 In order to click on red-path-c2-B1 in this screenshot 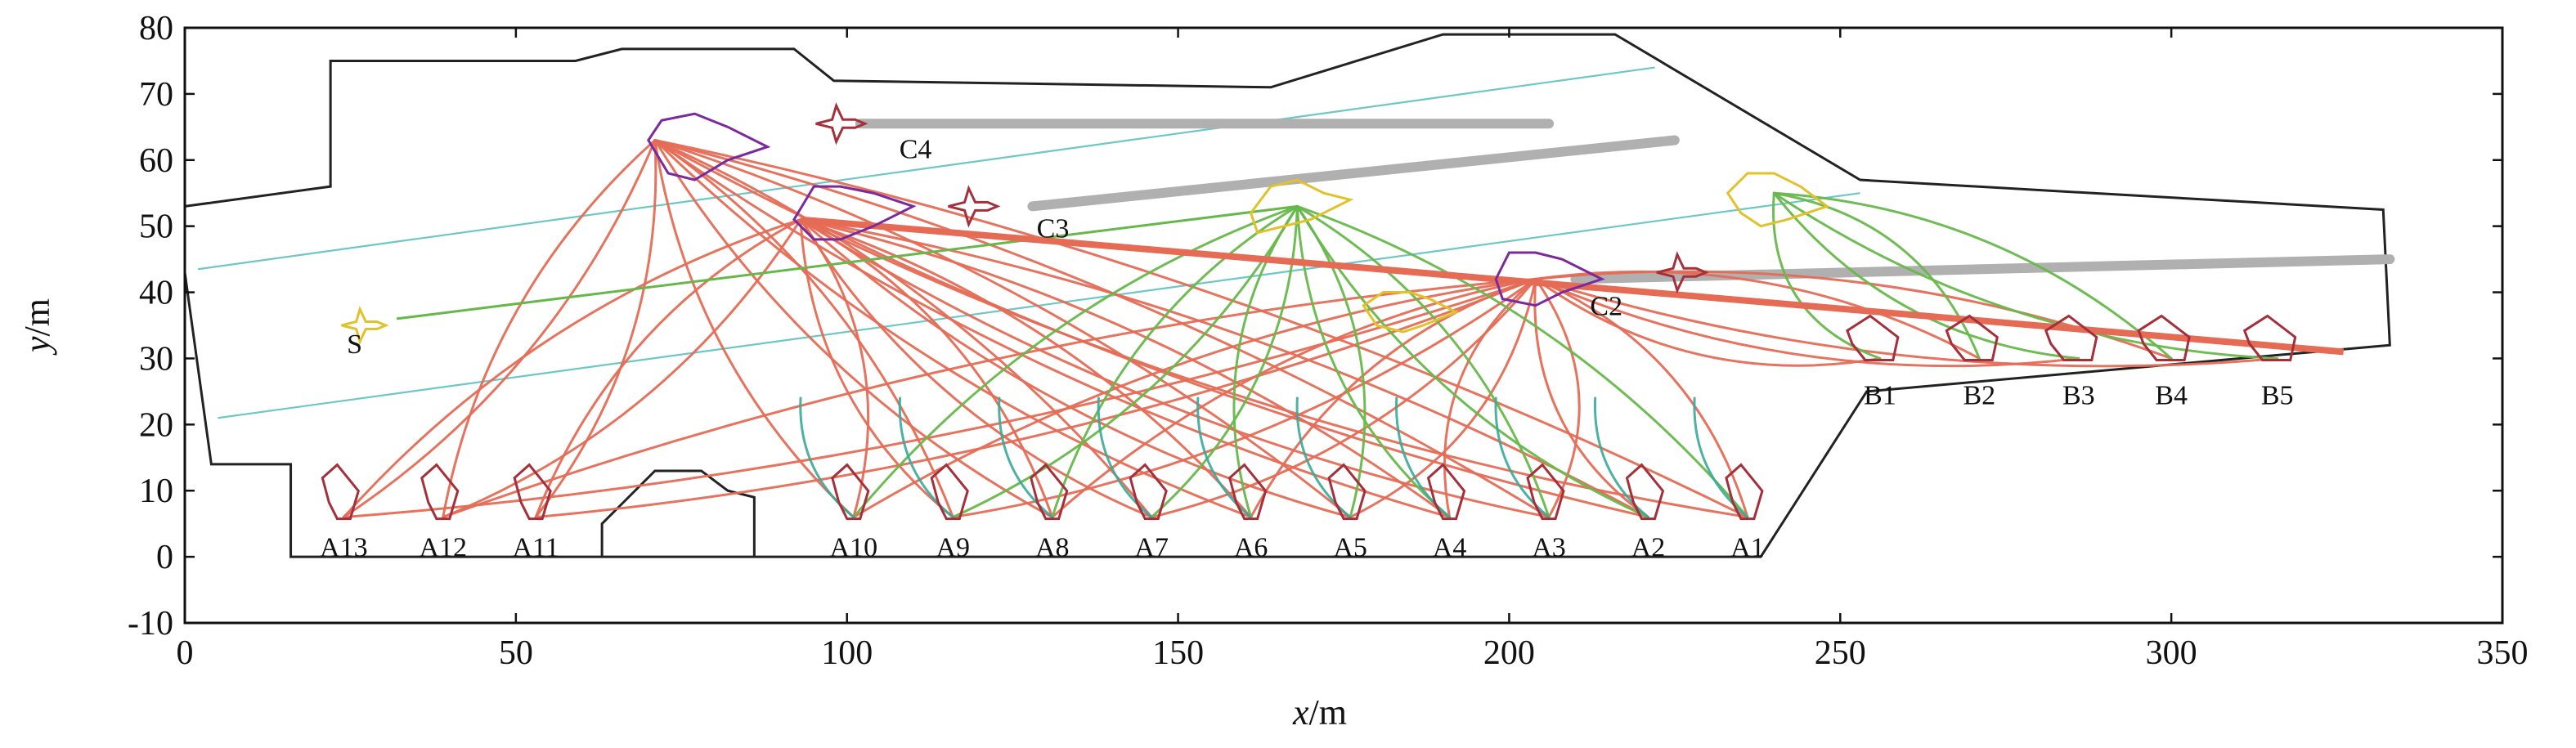, I will do `click(1708, 322)`.